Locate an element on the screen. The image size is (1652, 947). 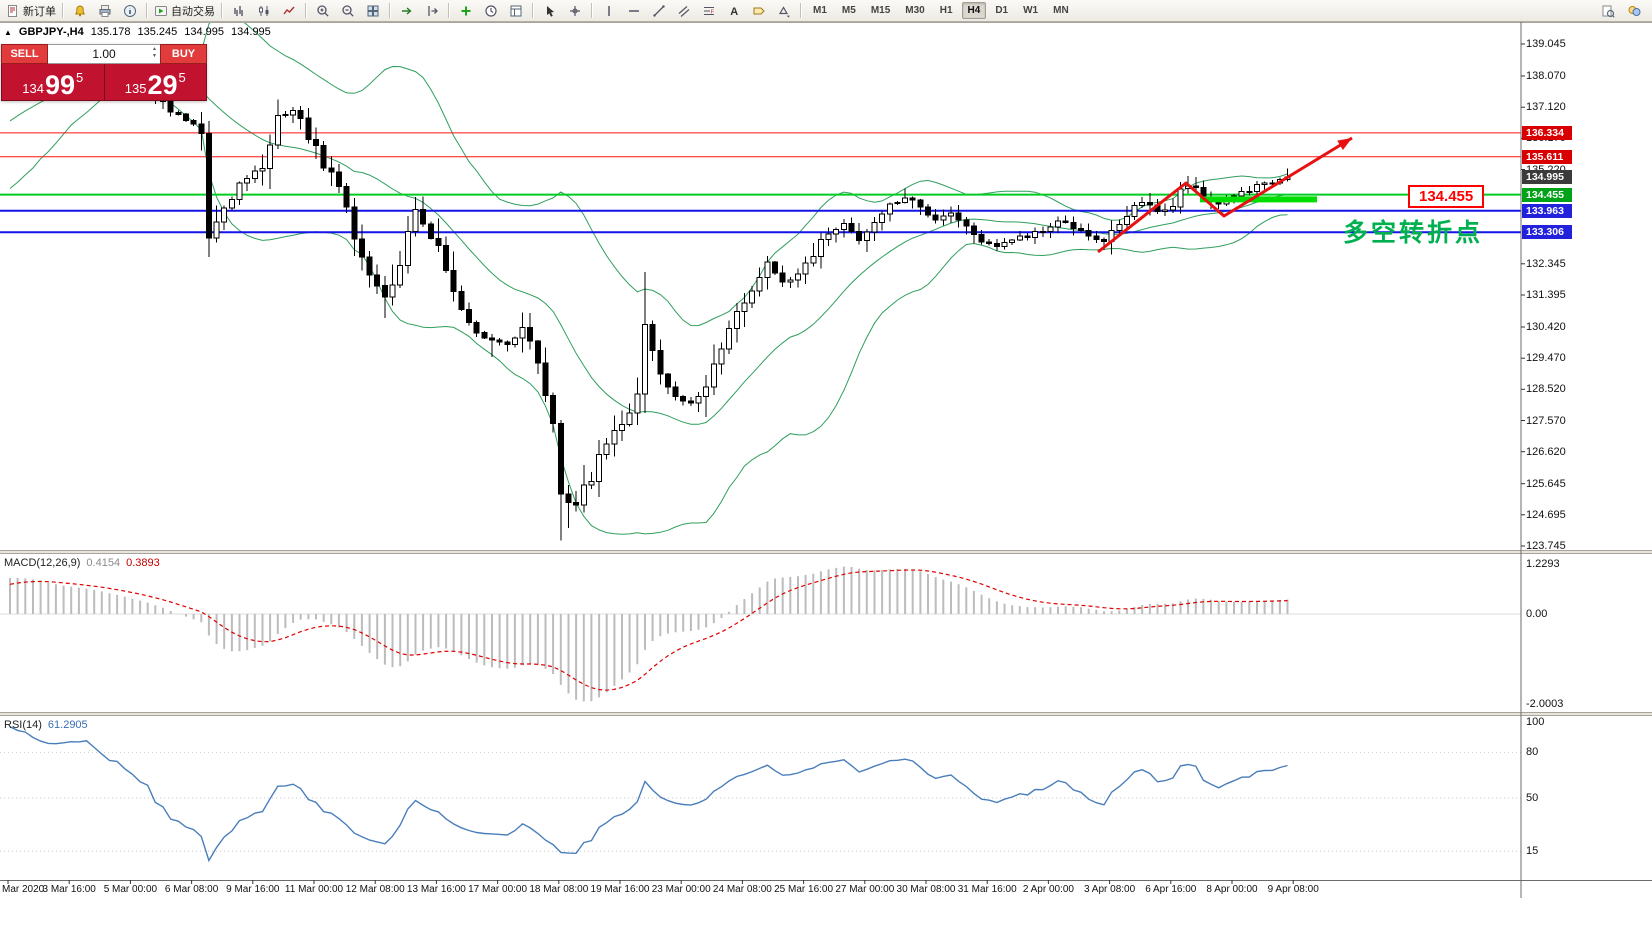
label-icon is located at coordinates (759, 10).